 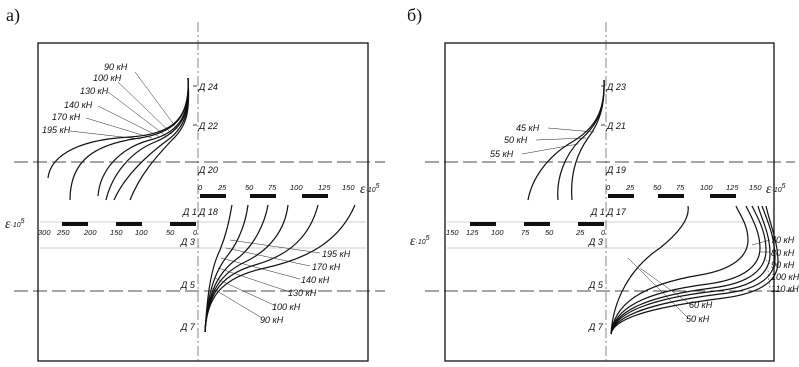 What do you see at coordinates (305, 287) in the screenshot?
I see `panel-a-lower-load-labels: 195 кН 170 кН 140 кН 130 кН 100 кН 90 кН` at bounding box center [305, 287].